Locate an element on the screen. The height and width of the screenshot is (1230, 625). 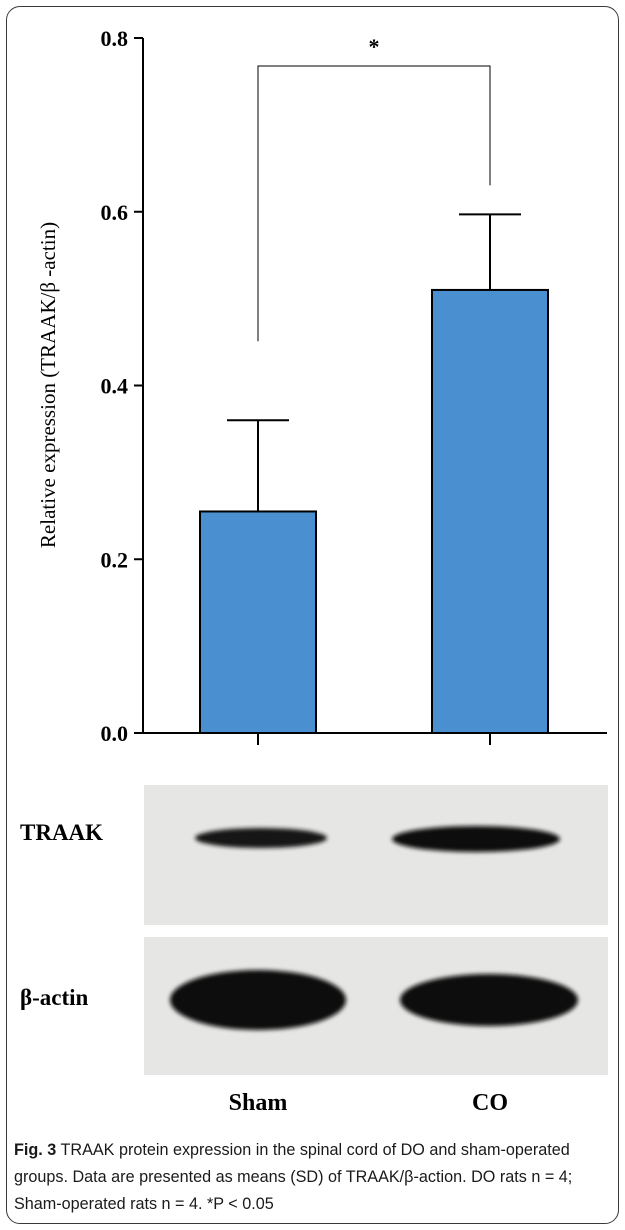
lane-label-co: CO is located at coordinates (490, 1103).